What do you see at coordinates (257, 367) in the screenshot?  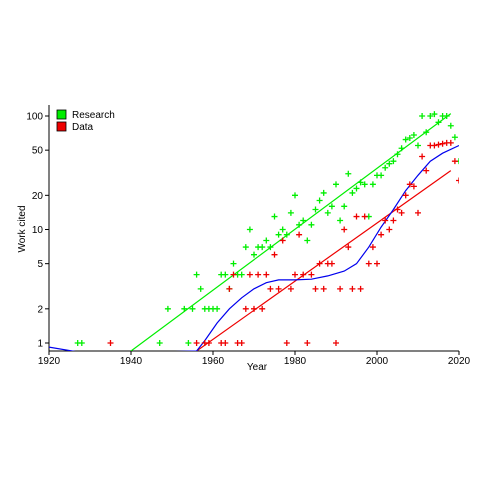 I see `x-axis-label: Year` at bounding box center [257, 367].